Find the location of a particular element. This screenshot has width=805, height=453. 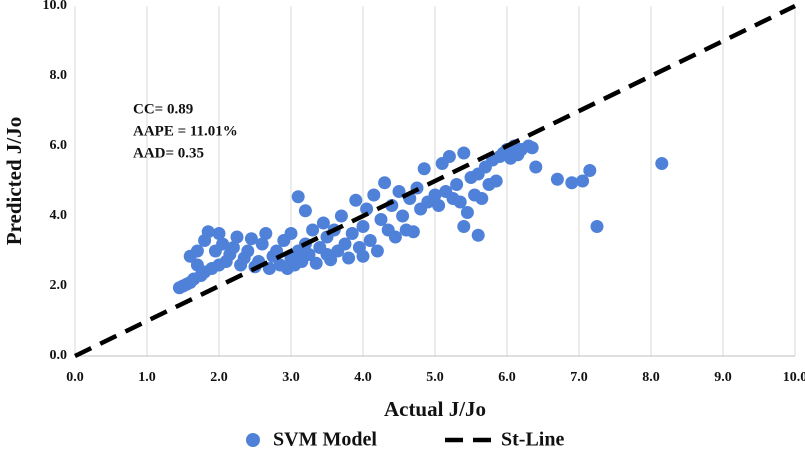

x-tick-label: 9.0 is located at coordinates (723, 377).